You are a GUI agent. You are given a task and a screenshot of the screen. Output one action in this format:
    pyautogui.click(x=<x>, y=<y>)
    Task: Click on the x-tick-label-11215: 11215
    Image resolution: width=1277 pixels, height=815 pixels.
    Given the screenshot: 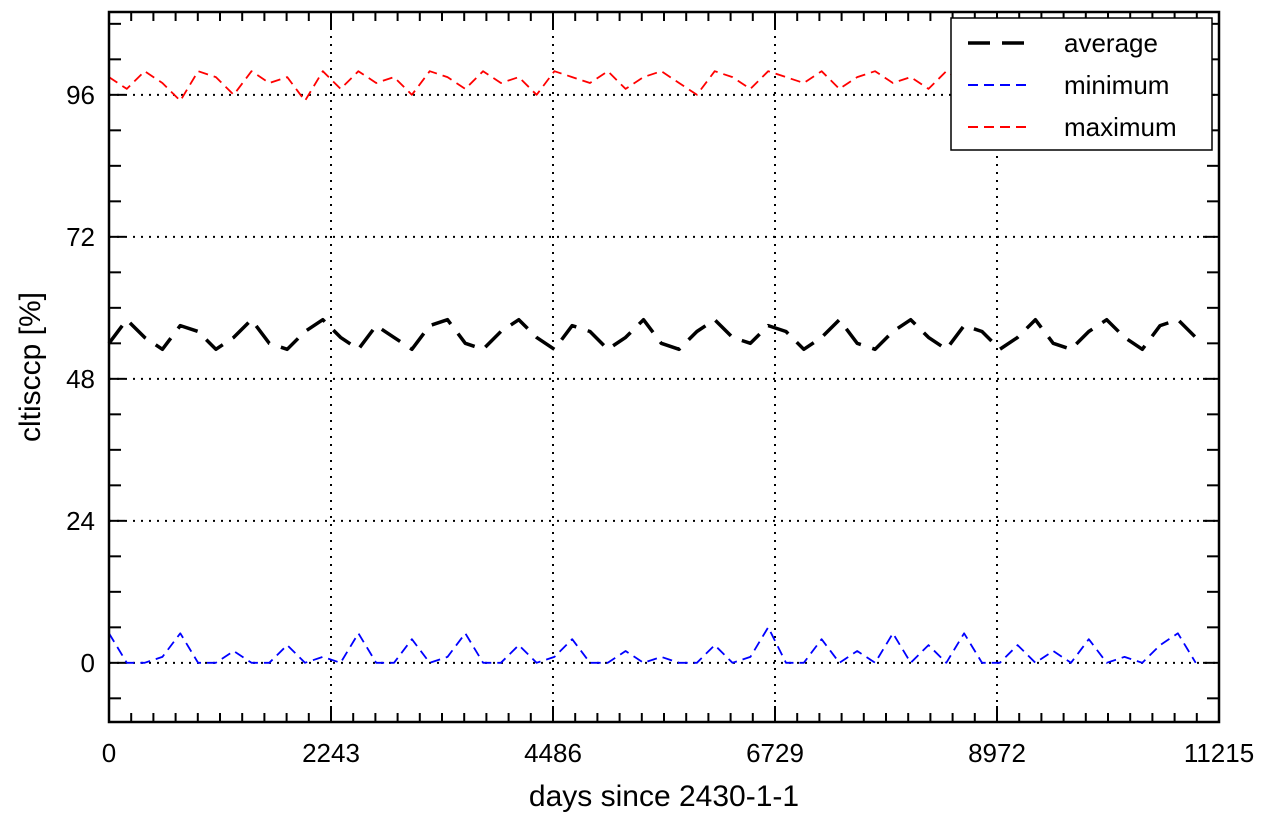 What is the action you would take?
    pyautogui.click(x=1219, y=753)
    